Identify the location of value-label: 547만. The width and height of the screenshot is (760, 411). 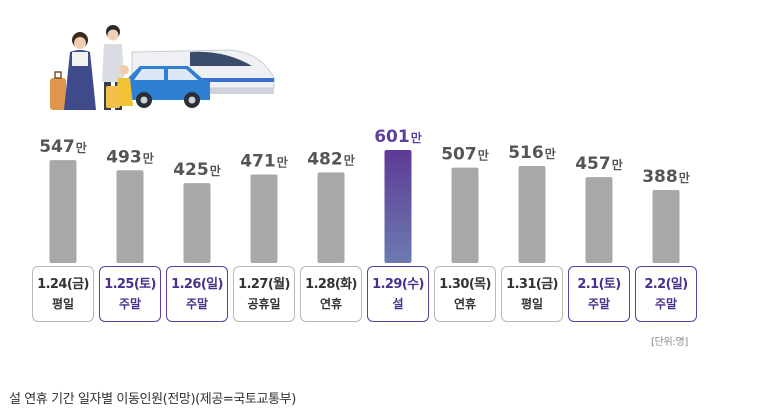
(63, 147).